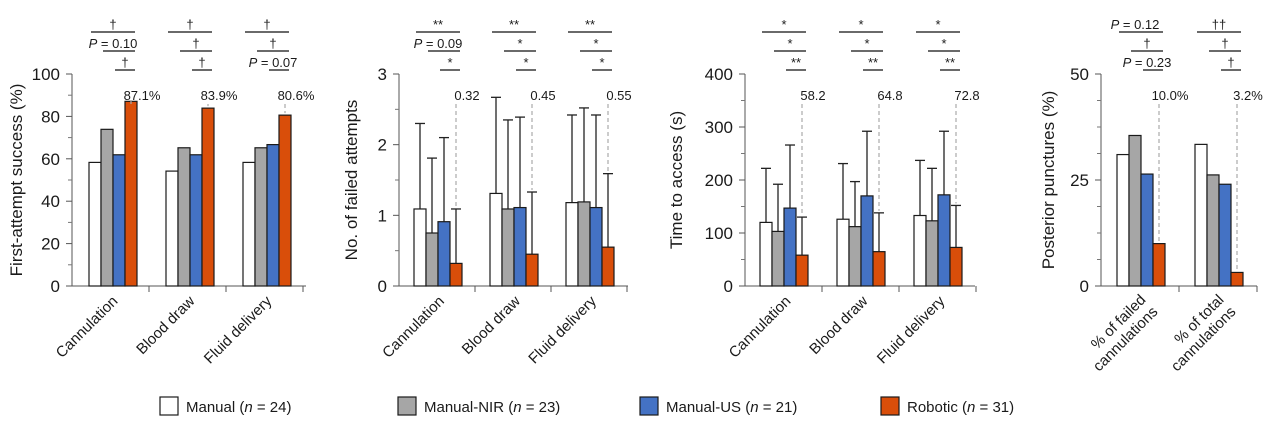 This screenshot has height=430, width=1269. I want to click on y-tick-label: 25, so click(1079, 180).